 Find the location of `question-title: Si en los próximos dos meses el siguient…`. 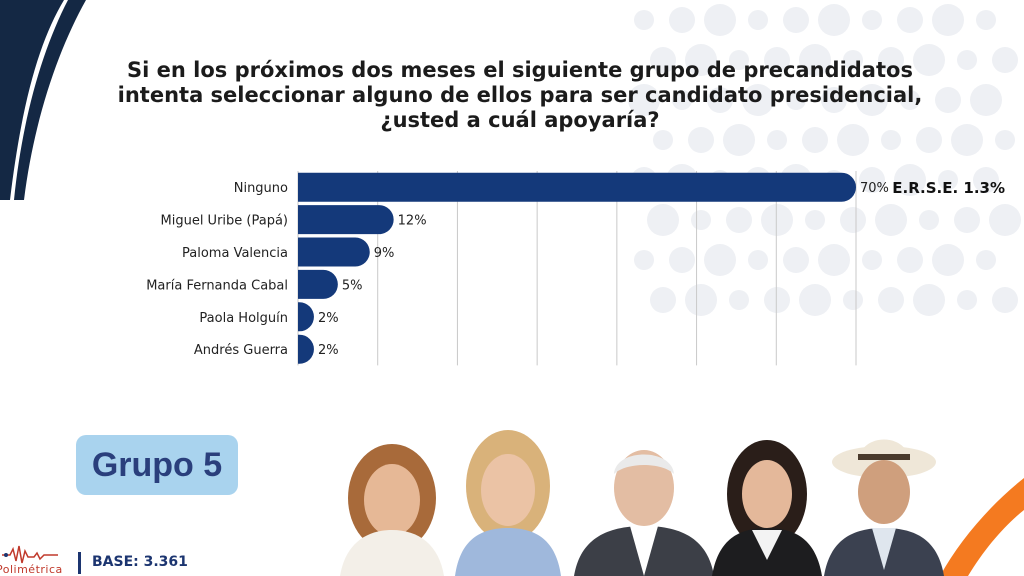

question-title: Si en los próximos dos meses el siguient… is located at coordinates (520, 95).